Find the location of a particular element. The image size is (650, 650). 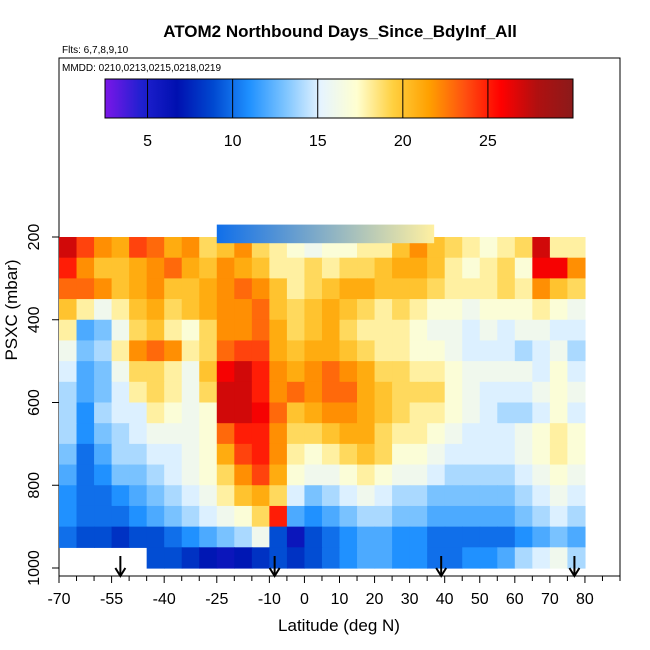

x-tick-label: 40 is located at coordinates (445, 599).